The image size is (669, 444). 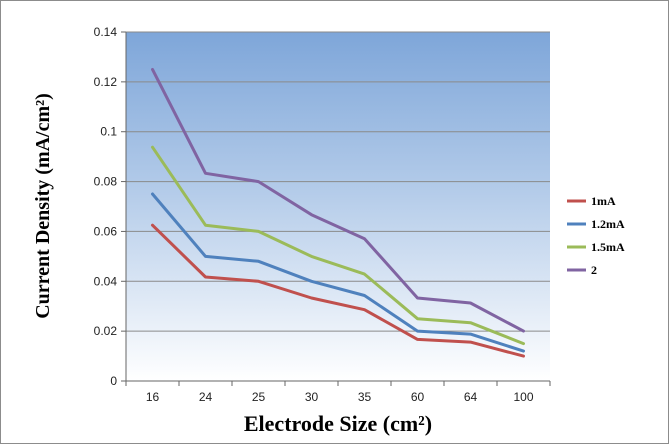 I want to click on legend-label: 2, so click(x=594, y=270).